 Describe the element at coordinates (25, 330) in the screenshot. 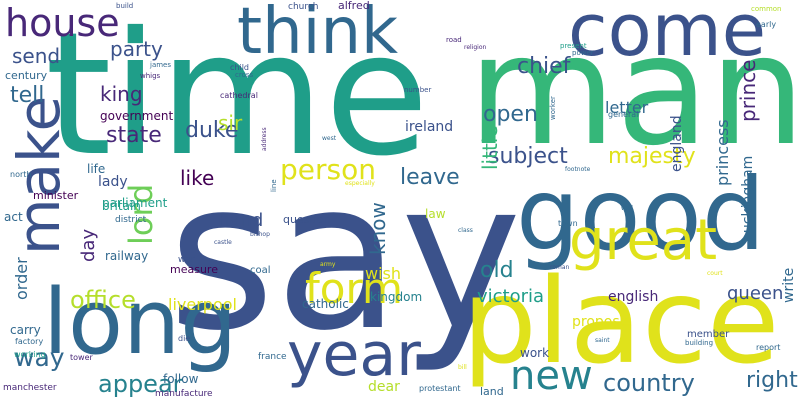

I see `word-carry: carry` at that location.